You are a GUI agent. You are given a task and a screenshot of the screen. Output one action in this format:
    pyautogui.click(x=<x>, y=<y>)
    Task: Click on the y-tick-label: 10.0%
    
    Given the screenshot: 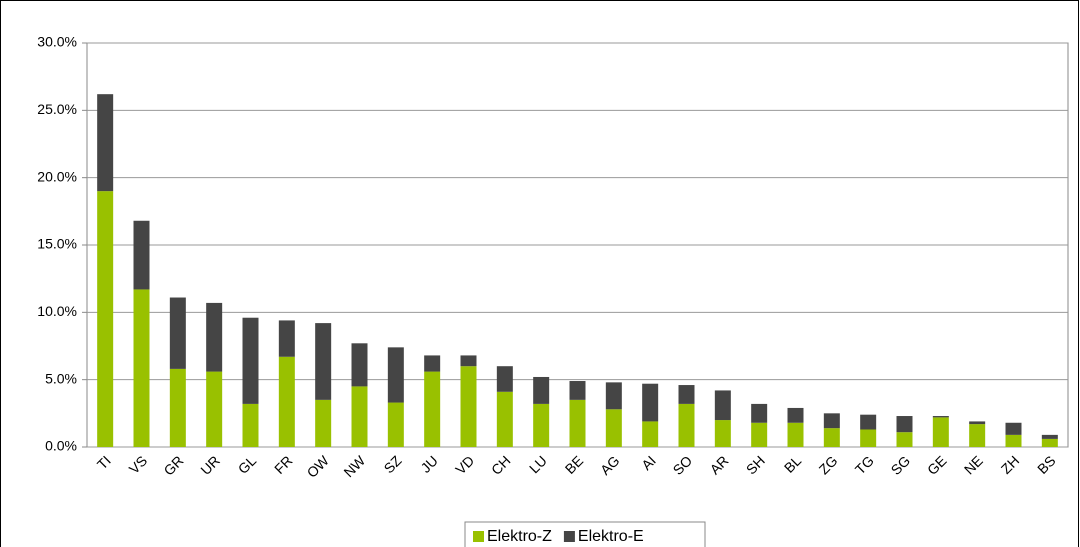 What is the action you would take?
    pyautogui.click(x=57, y=311)
    